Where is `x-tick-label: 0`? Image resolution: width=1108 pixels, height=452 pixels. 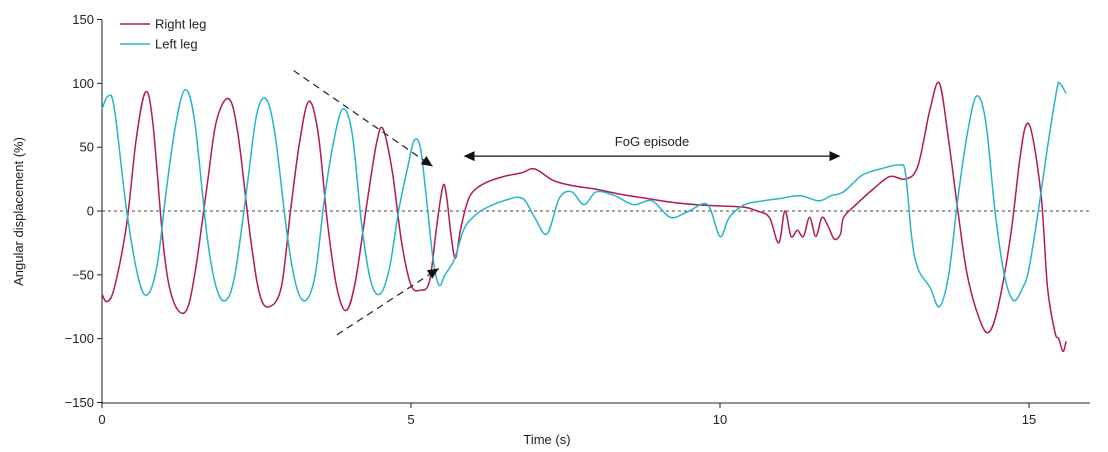
x-tick-label: 0 is located at coordinates (101, 419).